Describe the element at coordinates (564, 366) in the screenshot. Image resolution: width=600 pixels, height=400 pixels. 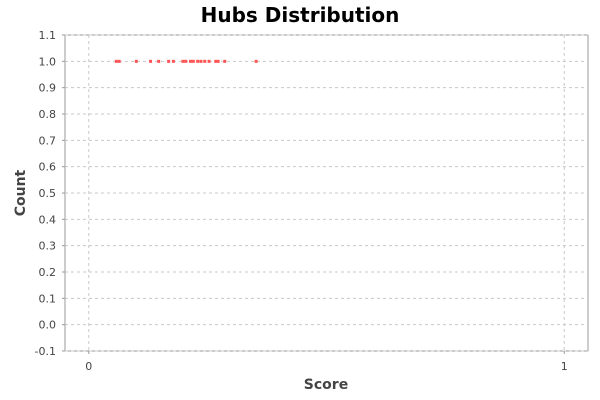
I see `x-tick-label: 1` at that location.